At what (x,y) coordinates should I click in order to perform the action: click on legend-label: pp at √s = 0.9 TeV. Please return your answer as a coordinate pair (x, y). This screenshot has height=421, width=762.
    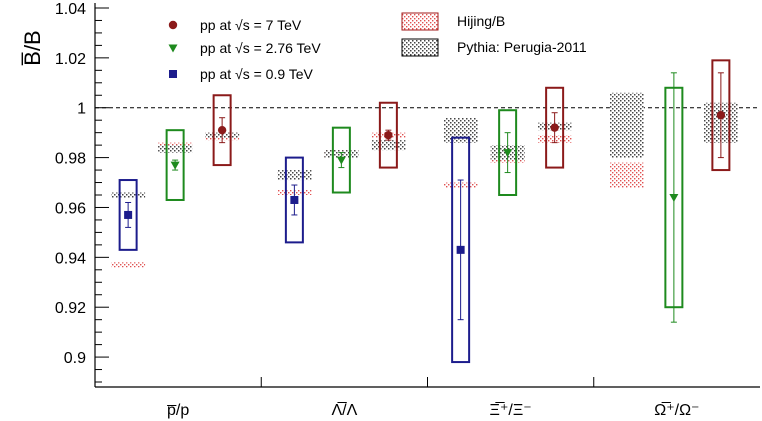
    Looking at the image, I should click on (257, 74).